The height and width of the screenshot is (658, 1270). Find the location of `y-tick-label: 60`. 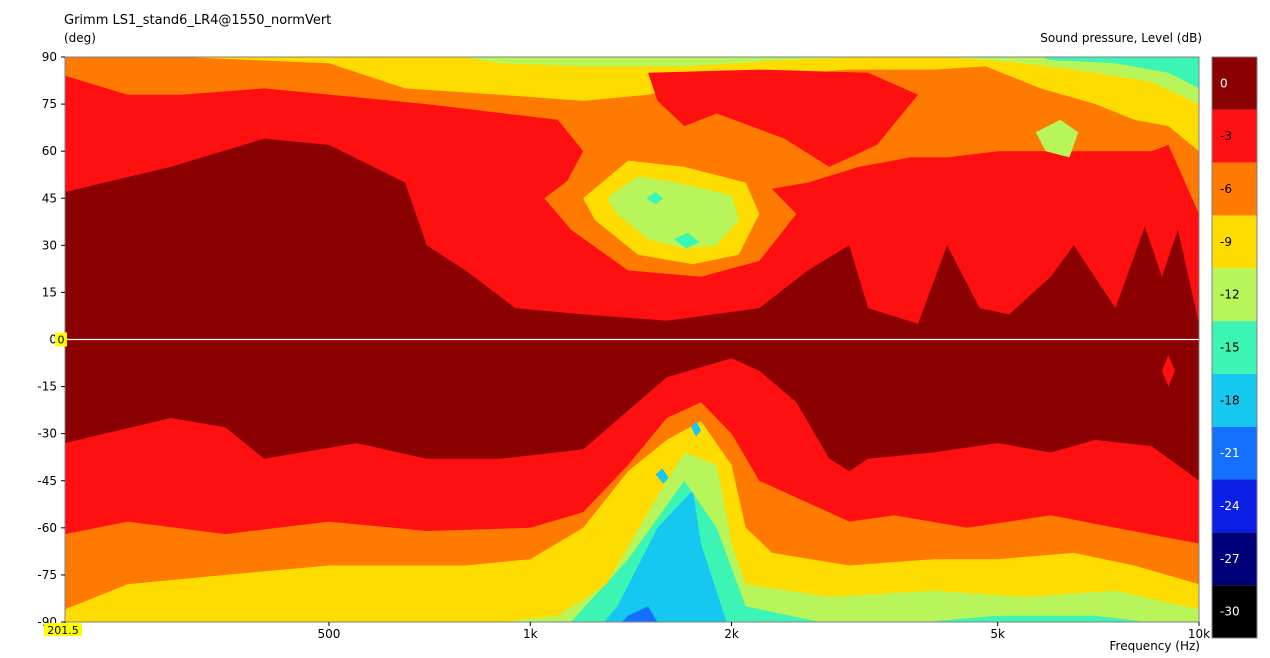

y-tick-label: 60 is located at coordinates (49, 151).